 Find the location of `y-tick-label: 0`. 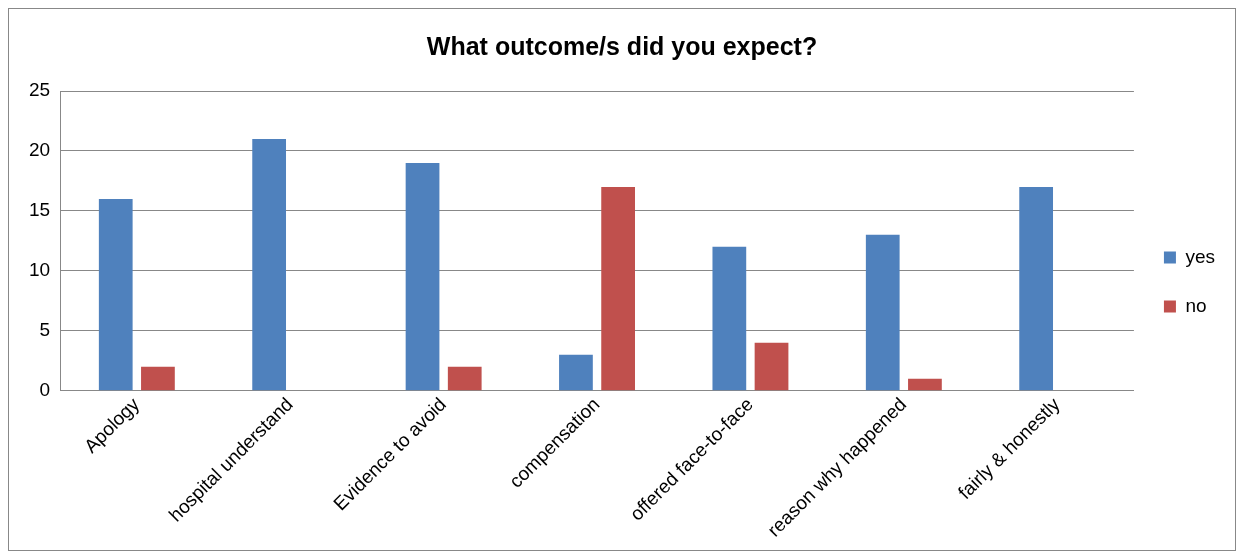

y-tick-label: 0 is located at coordinates (45, 389).